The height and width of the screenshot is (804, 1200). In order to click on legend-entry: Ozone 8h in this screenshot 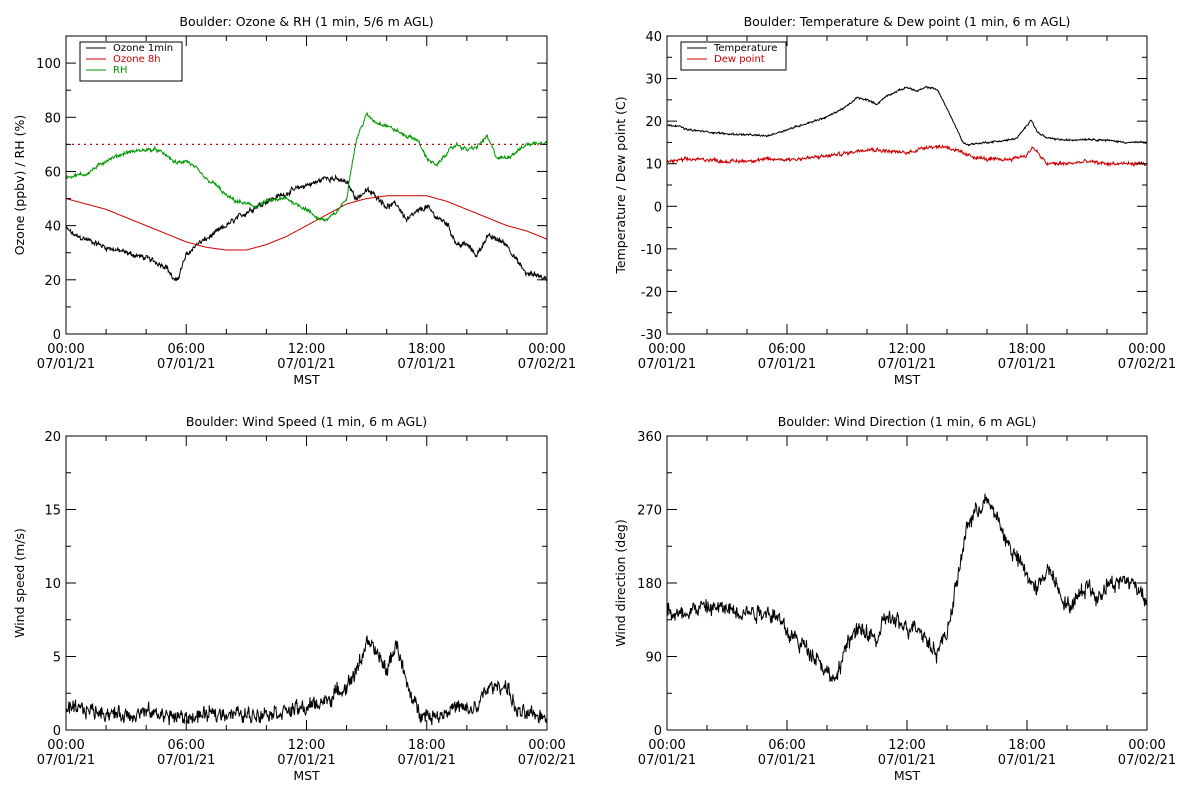, I will do `click(137, 59)`.